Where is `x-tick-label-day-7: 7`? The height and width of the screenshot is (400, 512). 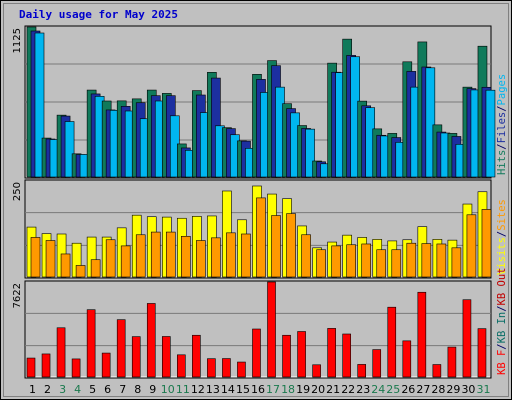
x-tick-label-day-7: 7 is located at coordinates (122, 389).